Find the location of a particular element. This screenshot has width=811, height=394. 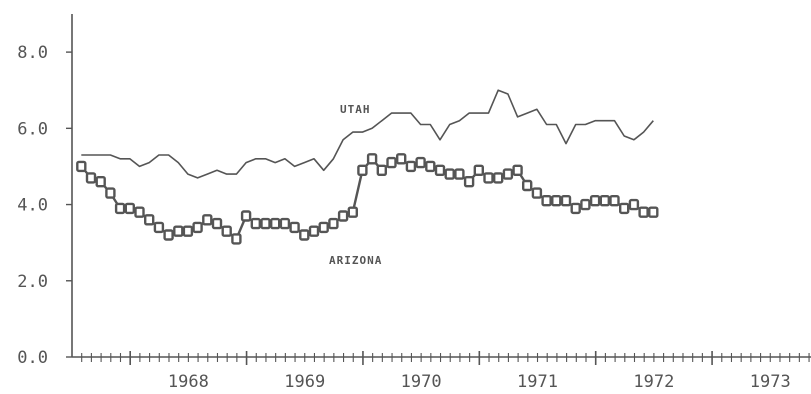

y-tick-label: 8.0 is located at coordinates (32, 53).